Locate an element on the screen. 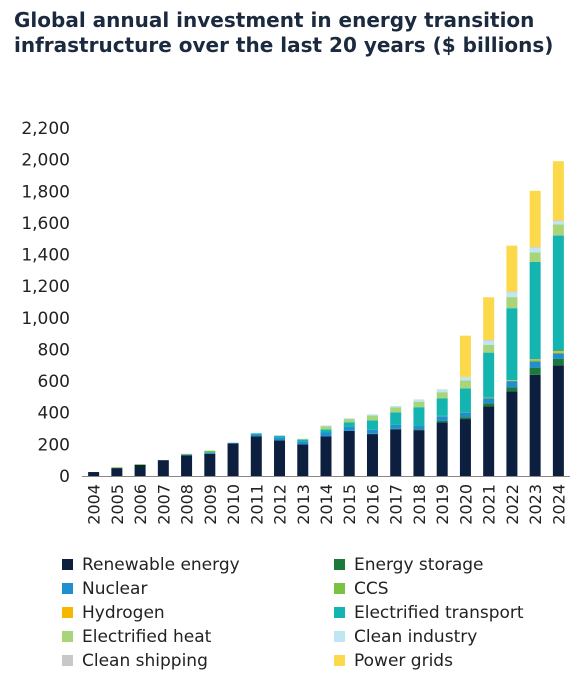 The height and width of the screenshot is (684, 582). bar-stack-2008 is located at coordinates (187, 464).